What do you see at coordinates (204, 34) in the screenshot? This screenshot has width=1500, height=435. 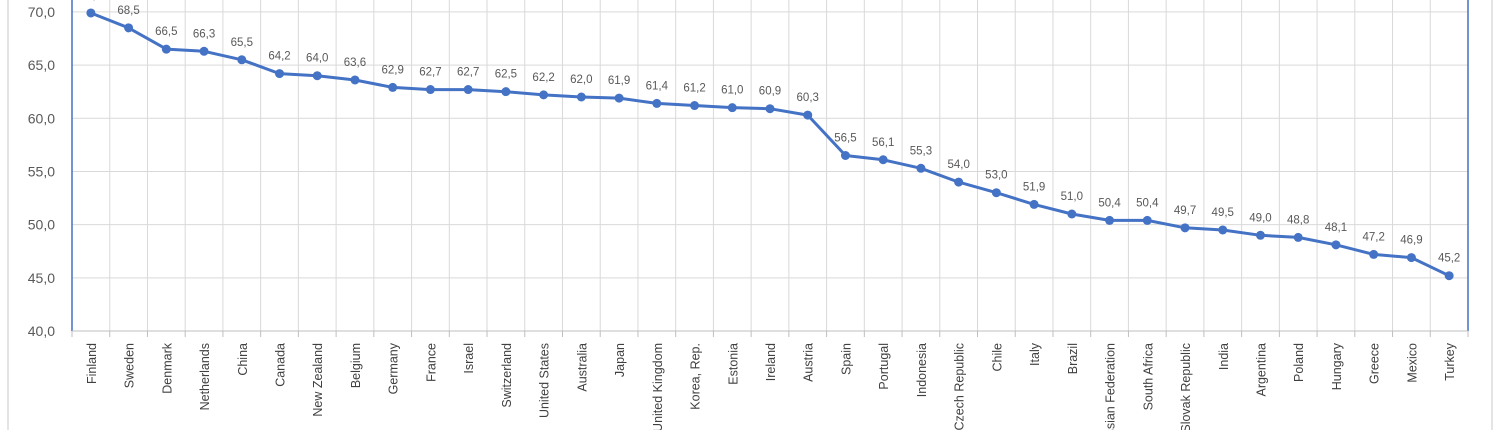 I see `data-label: 66,3` at bounding box center [204, 34].